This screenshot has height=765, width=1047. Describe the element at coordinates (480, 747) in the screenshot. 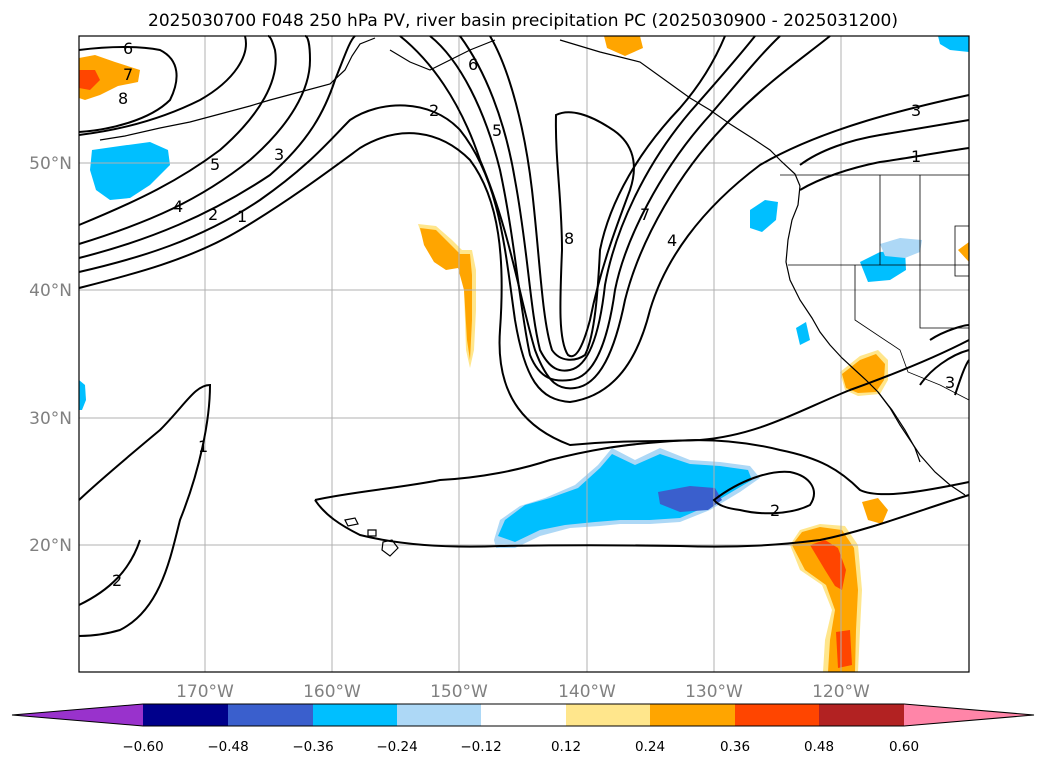

I see `colorbar-tick-label: −0.12` at that location.